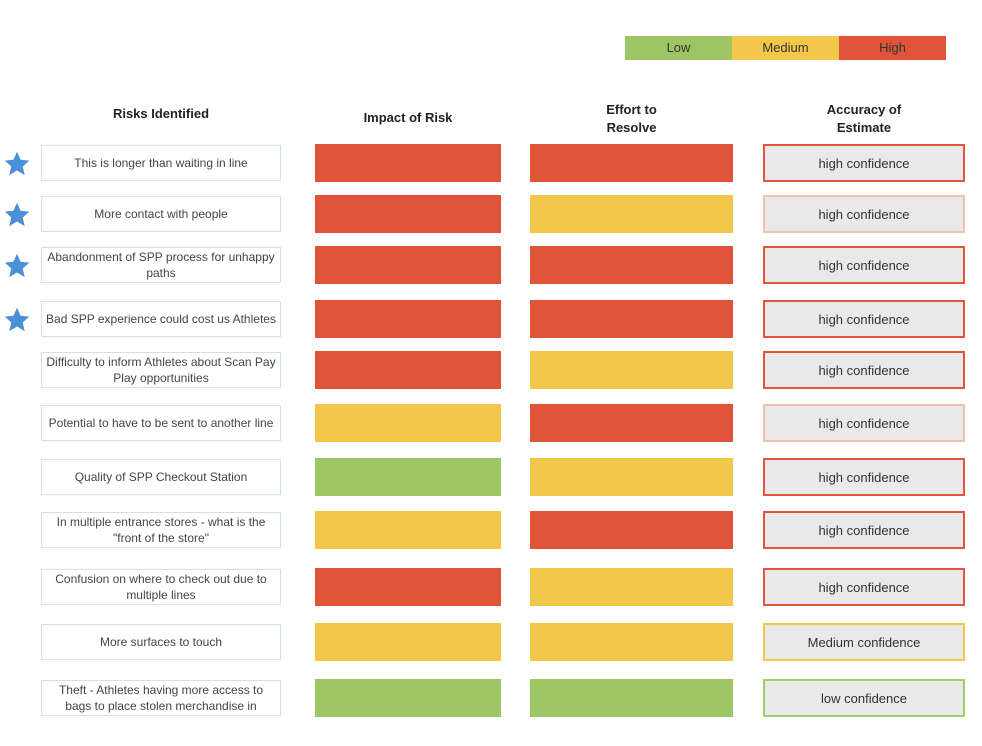 The width and height of the screenshot is (982, 746). I want to click on table-row: More contact with people high confidence, so click(491, 214).